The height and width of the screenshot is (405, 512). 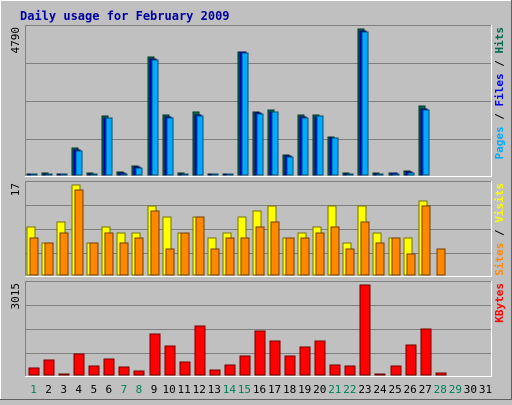 I want to click on x-tick-label-day-3: 3, so click(x=63, y=389).